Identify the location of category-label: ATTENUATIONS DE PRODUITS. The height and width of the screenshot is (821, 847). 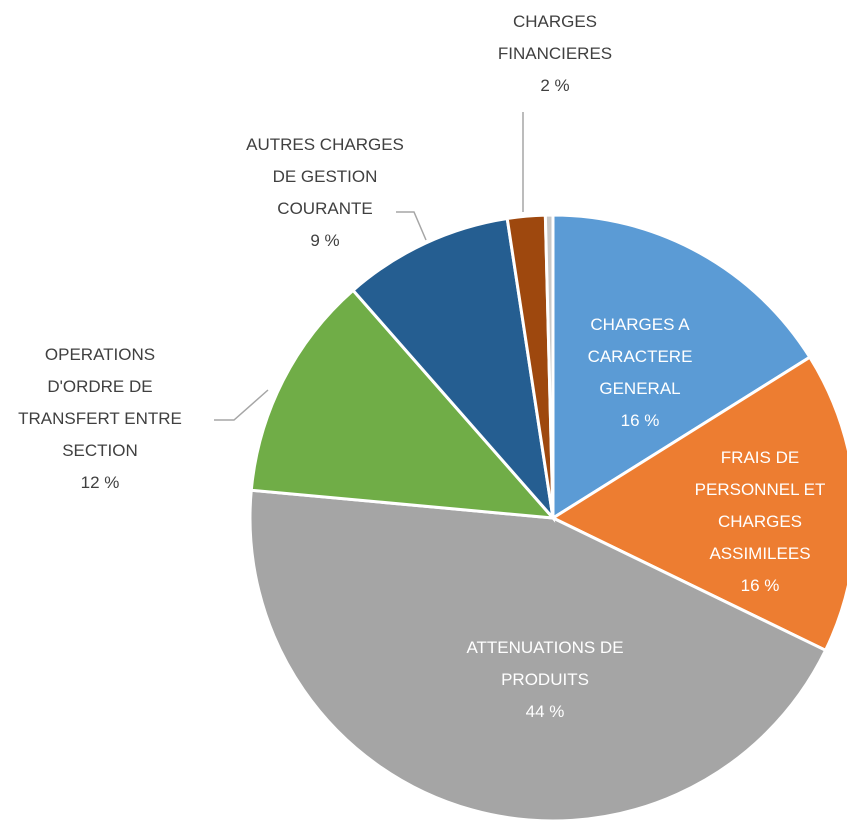
(545, 663).